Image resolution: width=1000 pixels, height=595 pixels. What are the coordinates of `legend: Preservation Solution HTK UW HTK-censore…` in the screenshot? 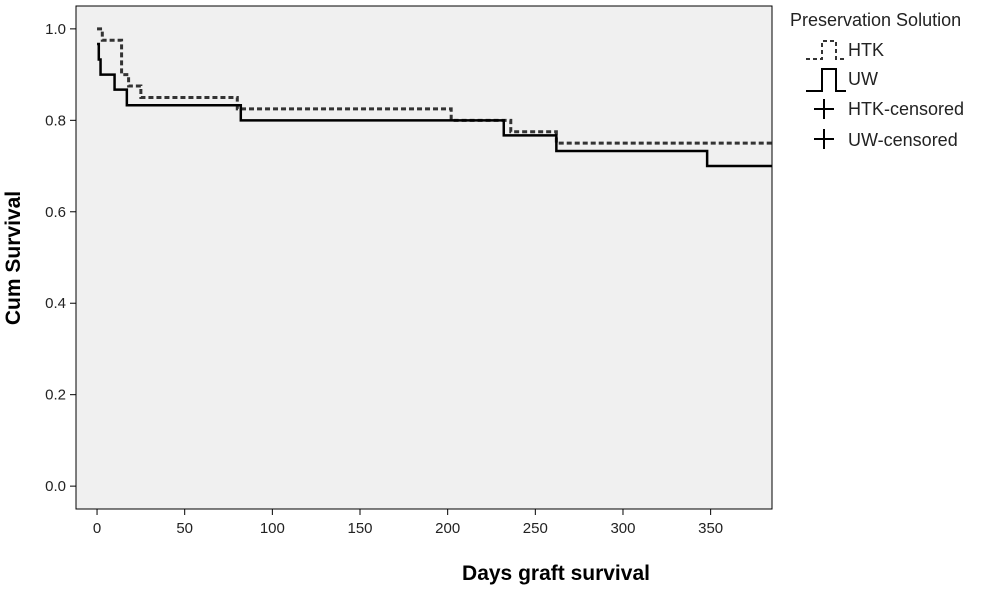 It's located at (877, 80).